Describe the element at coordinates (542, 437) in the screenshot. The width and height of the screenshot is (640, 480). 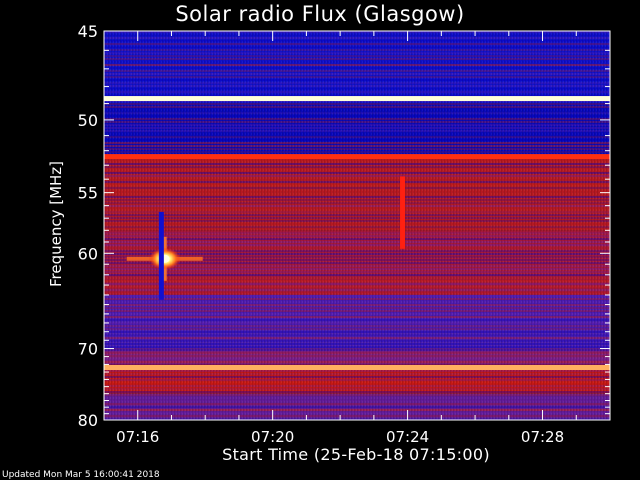
I see `x-tick-label: 07:28` at that location.